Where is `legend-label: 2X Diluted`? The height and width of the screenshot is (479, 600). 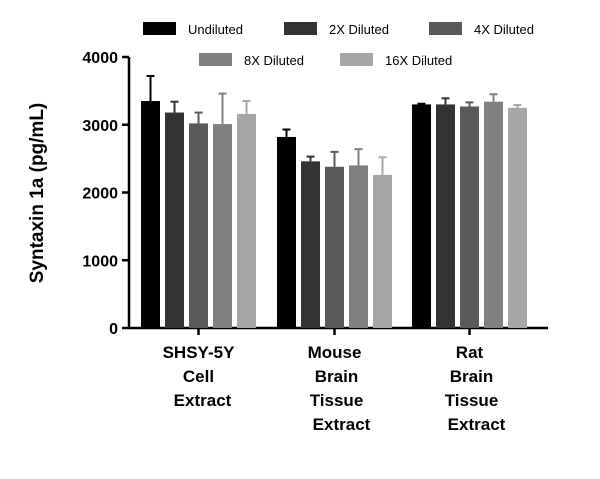
legend-label: 2X Diluted is located at coordinates (359, 29).